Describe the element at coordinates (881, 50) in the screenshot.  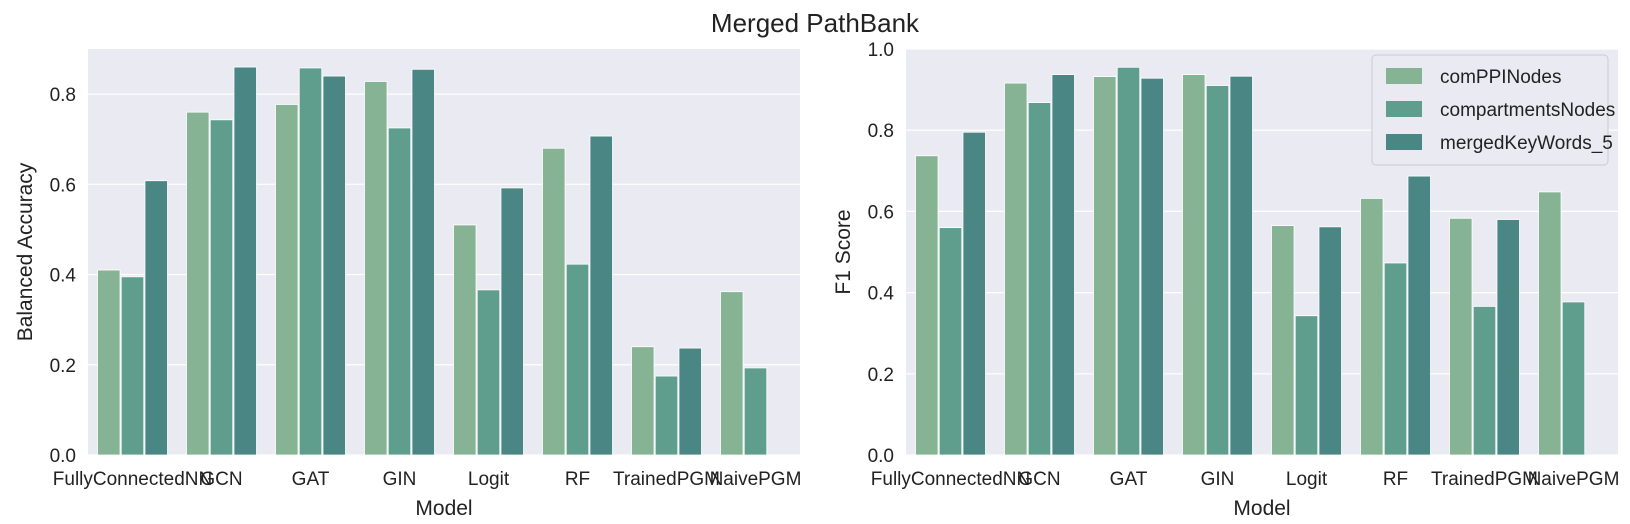
I see `y-tick-label: 1.0` at that location.